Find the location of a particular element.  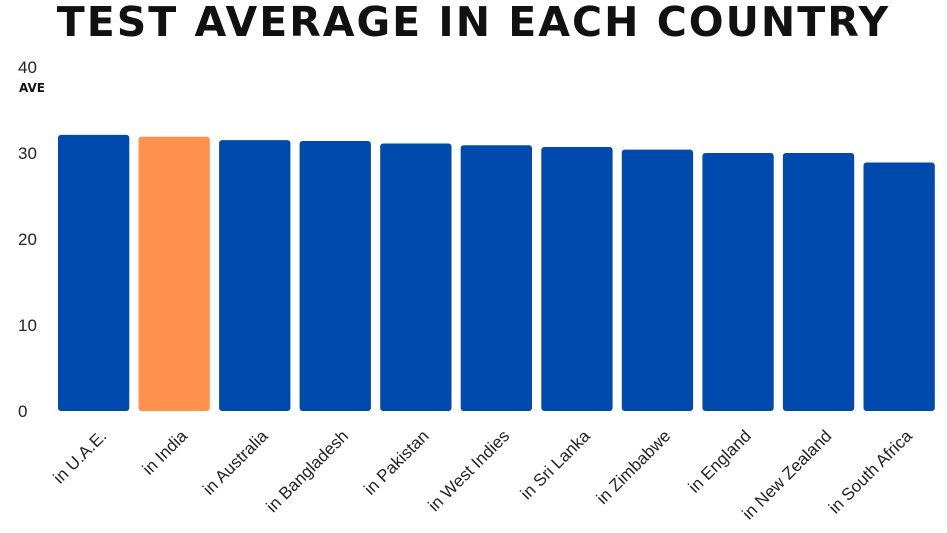

y-tick-label: 20 is located at coordinates (27, 239).